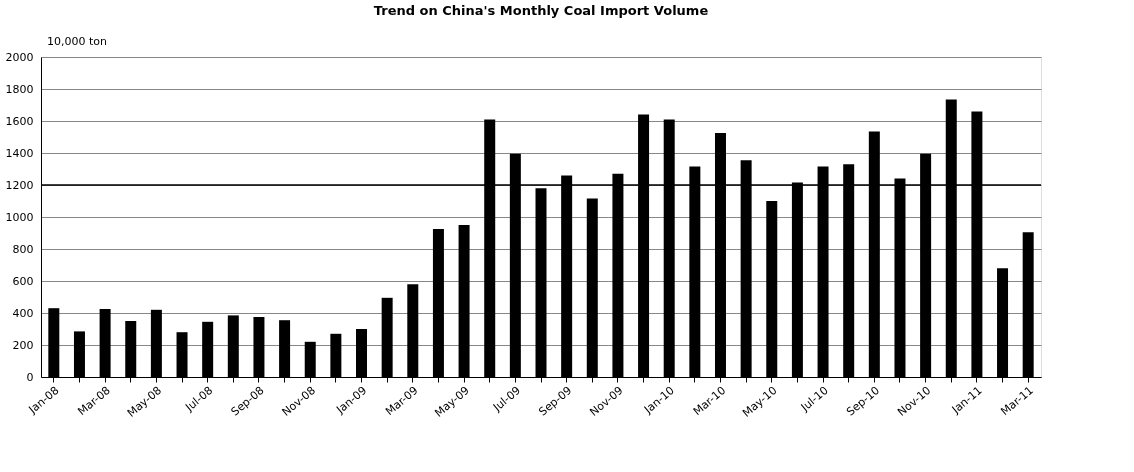  Describe the element at coordinates (19, 217) in the screenshot. I see `y-tick-label: 1000` at that location.